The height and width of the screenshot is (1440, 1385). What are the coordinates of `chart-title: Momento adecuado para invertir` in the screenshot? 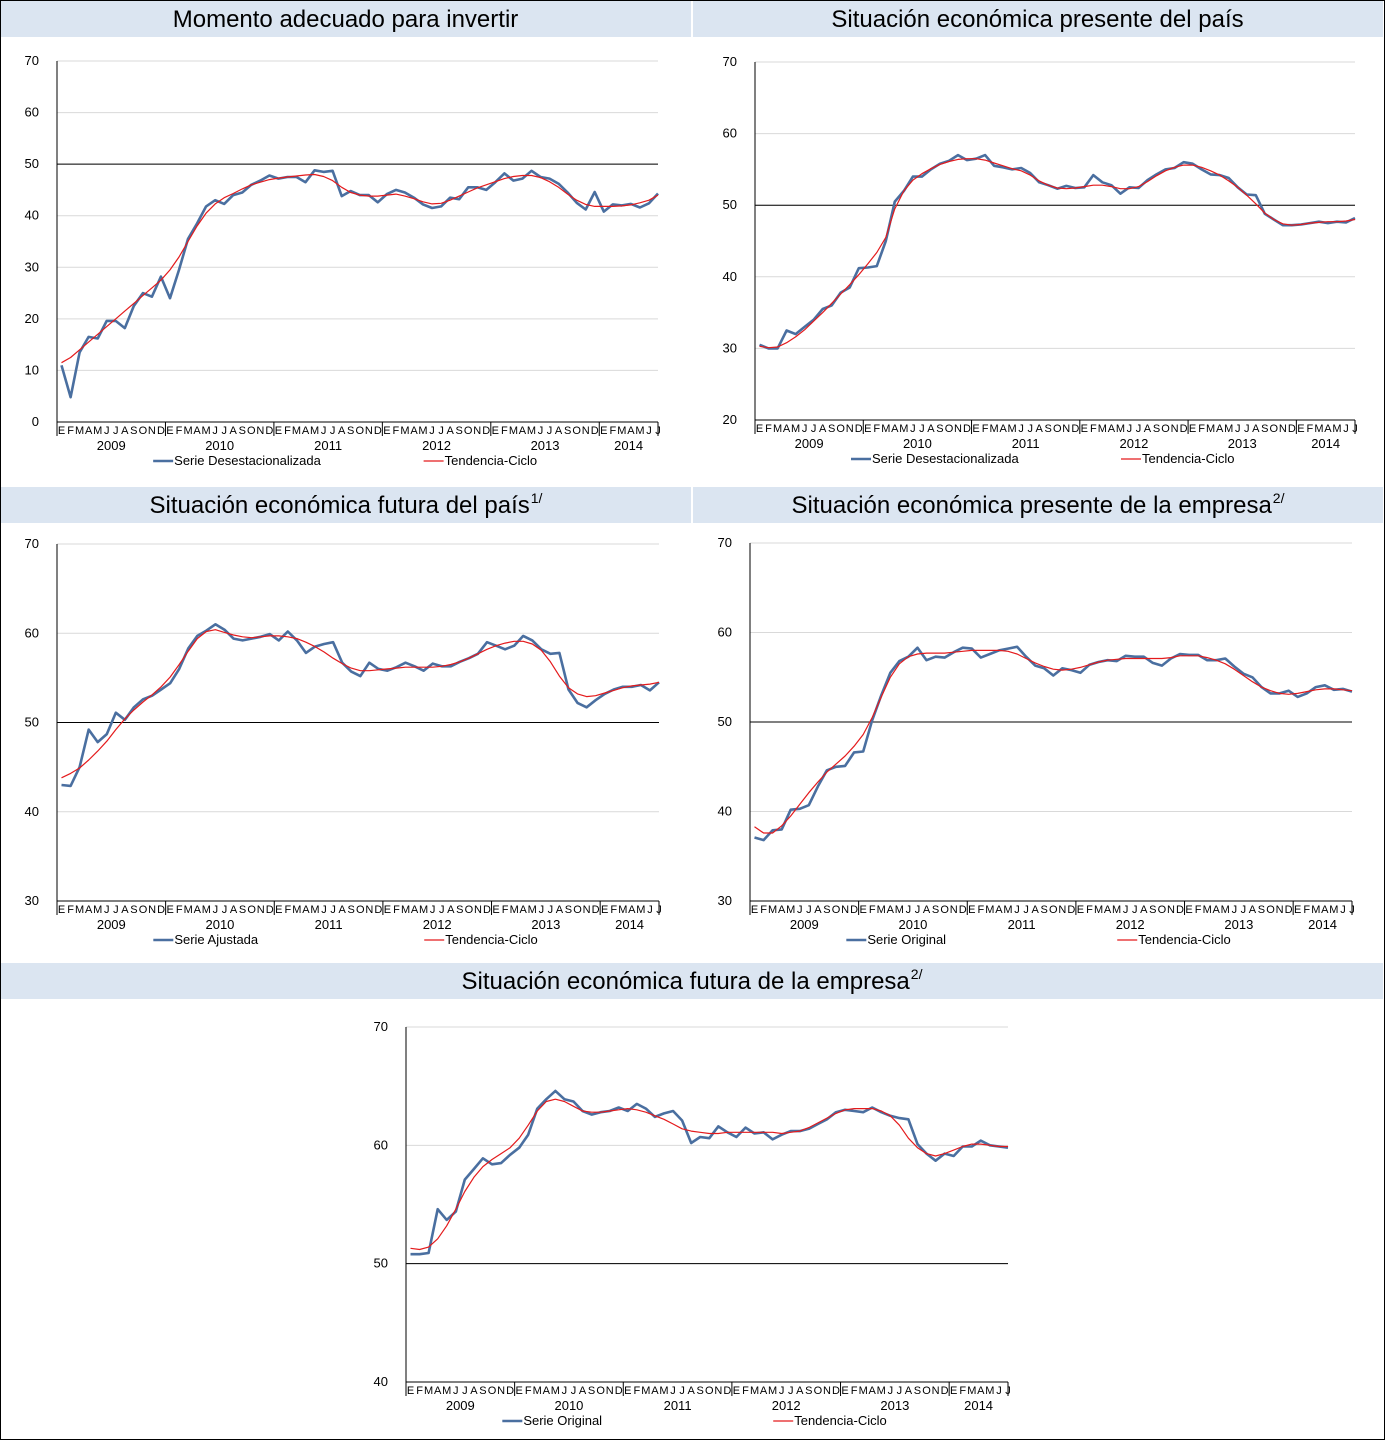 It's located at (345, 19).